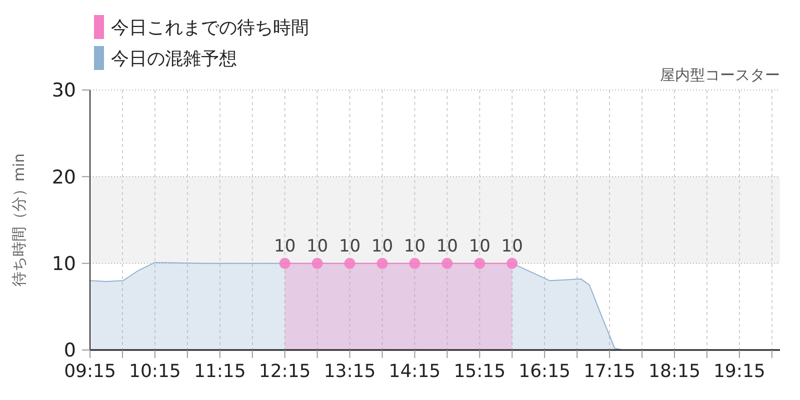 This screenshot has height=400, width=800. Describe the element at coordinates (544, 371) in the screenshot. I see `x-tick-label: 16:15` at that location.